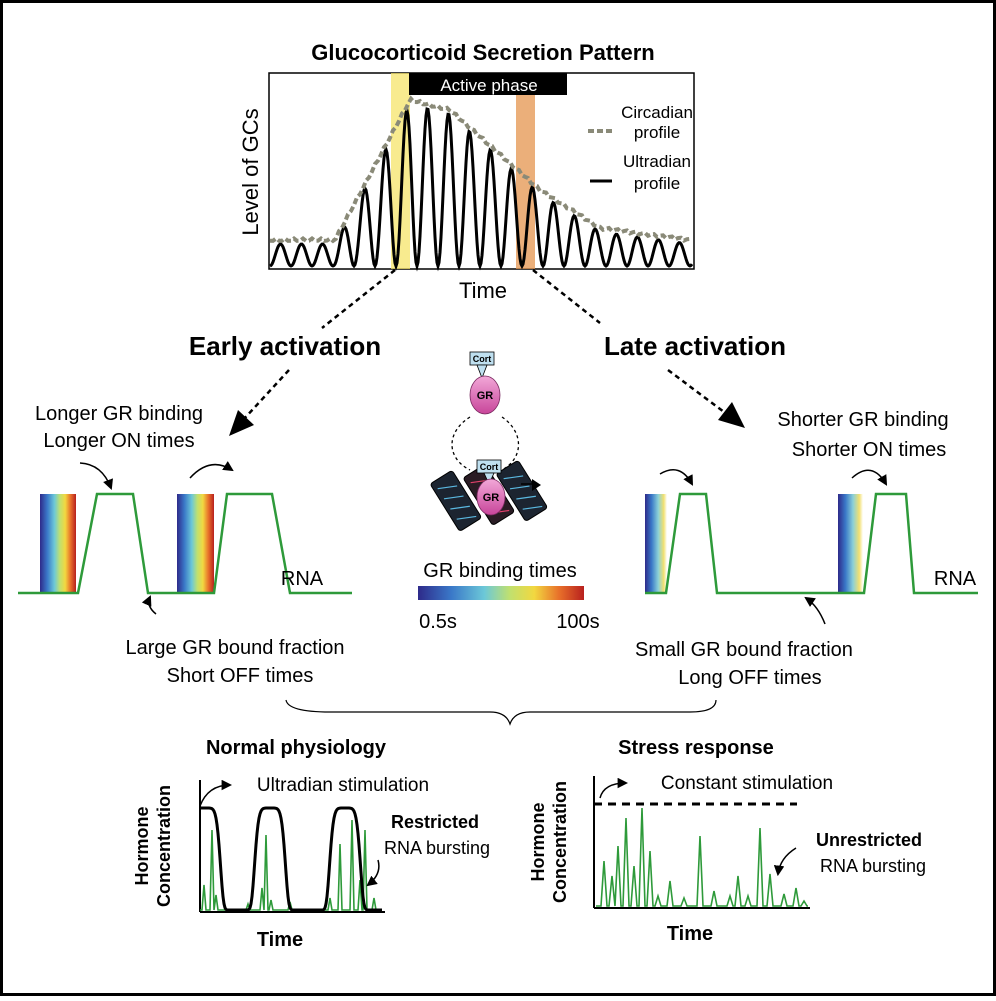  I want to click on normal-bursting-label: RNA bursting, so click(437, 848).